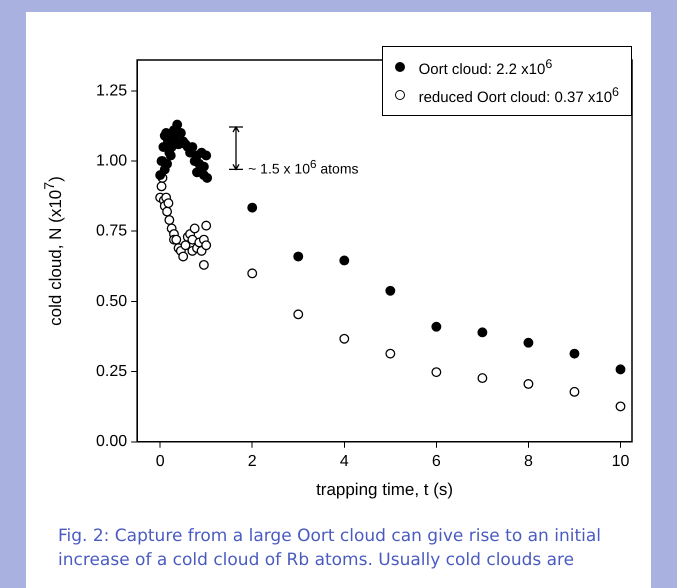 The height and width of the screenshot is (588, 677). What do you see at coordinates (330, 548) in the screenshot?
I see `caption: Fig. 2: Capture from a large Oort cloud can give rise to an initial increase of a cold cloud of Rb atoms. Usually cold clouds are` at bounding box center [330, 548].